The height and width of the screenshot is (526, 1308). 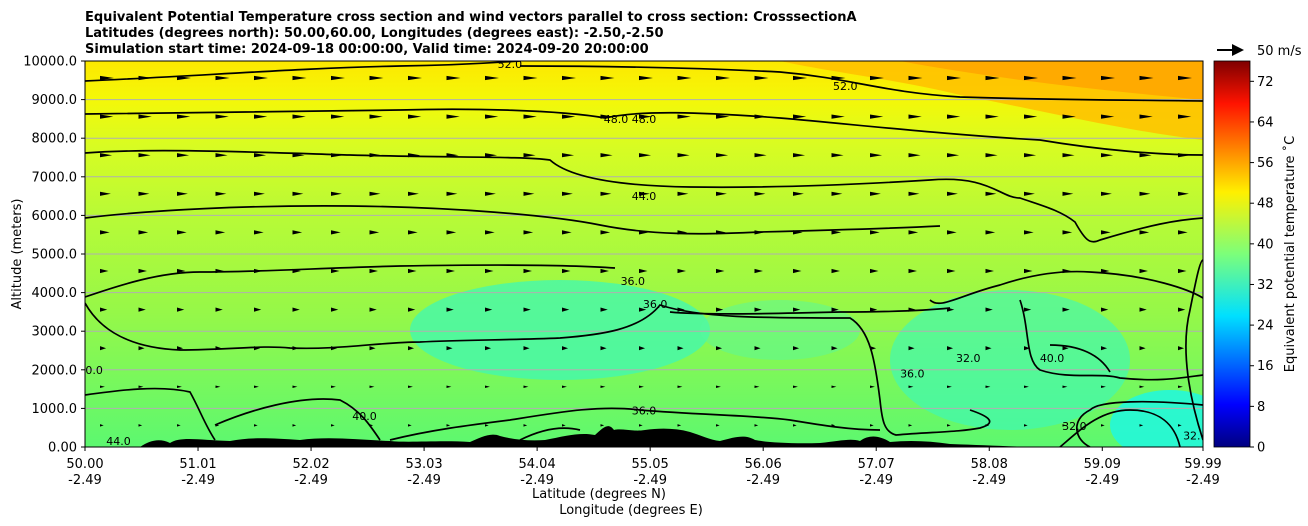 I want to click on x-tick-label-lat: 55.05, so click(x=650, y=464).